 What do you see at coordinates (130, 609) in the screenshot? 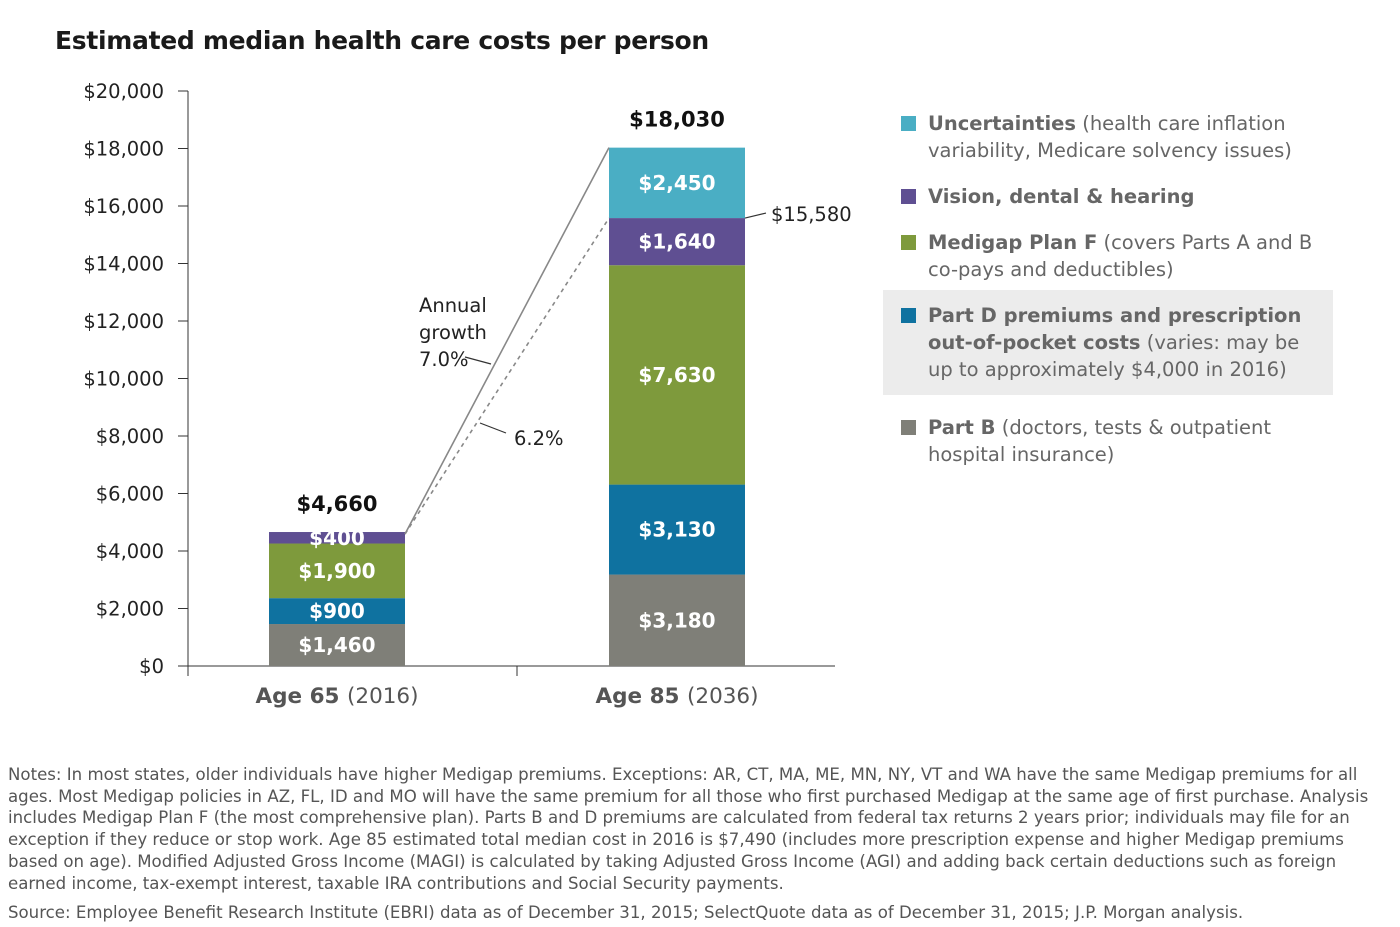
I see `y-tick-label: $2,000` at bounding box center [130, 609].